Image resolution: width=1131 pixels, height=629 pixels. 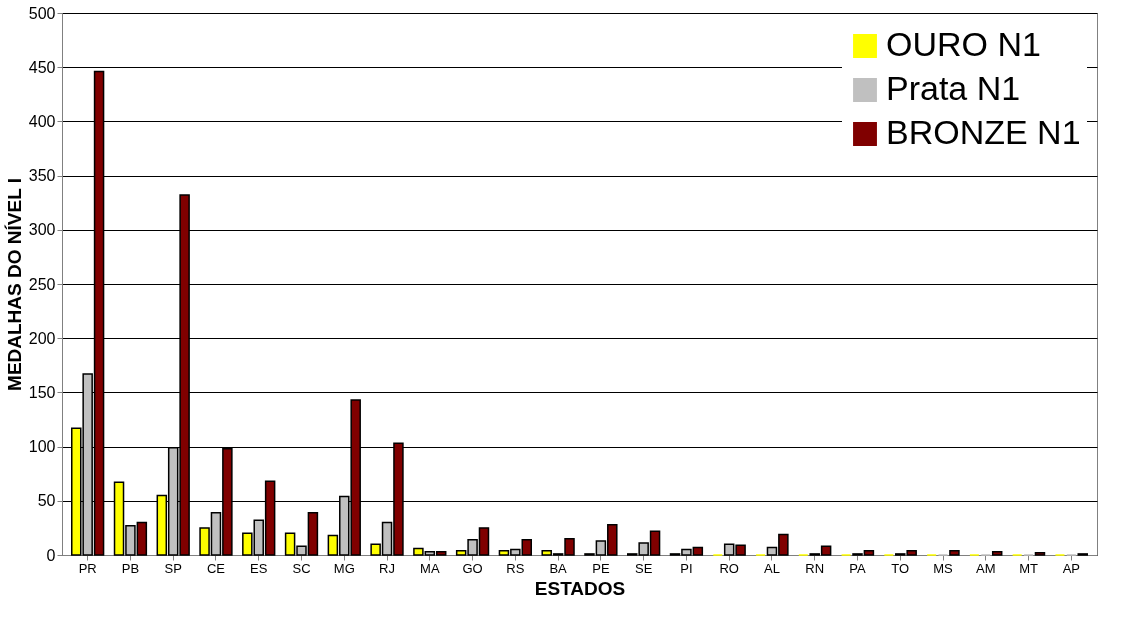 I want to click on x-tick-label: PE, so click(x=601, y=568).